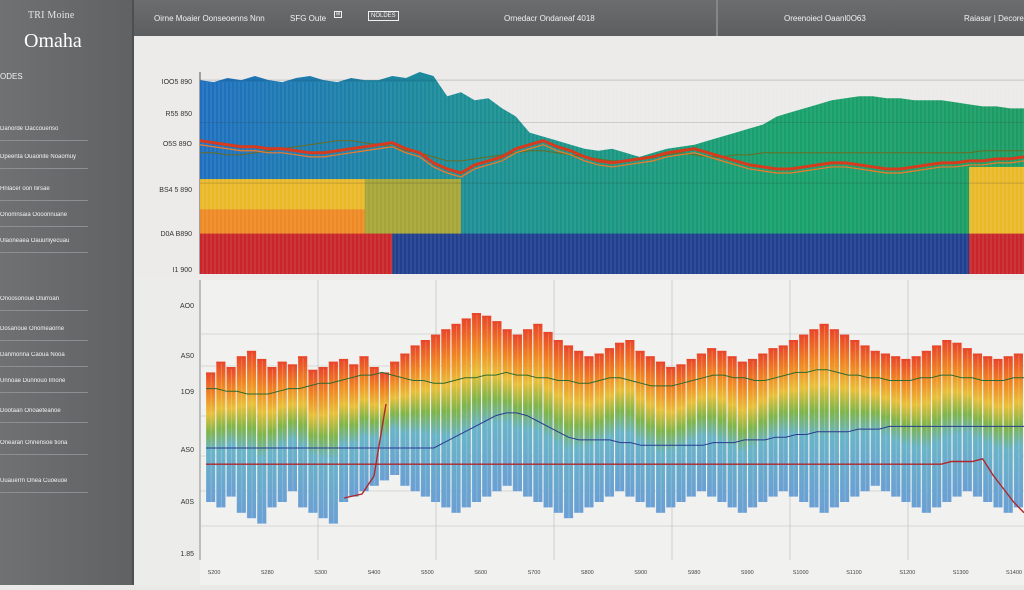  I want to click on lower-x-tick: S990, so click(747, 573).